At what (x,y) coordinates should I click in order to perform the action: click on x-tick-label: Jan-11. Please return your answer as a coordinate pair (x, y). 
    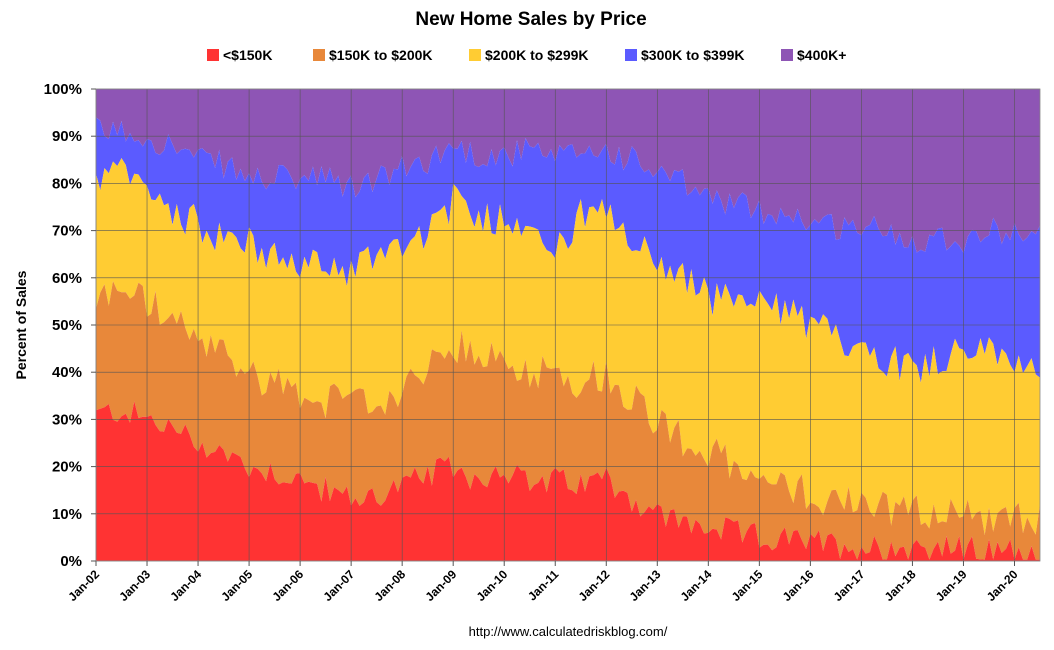
    Looking at the image, I should click on (543, 585).